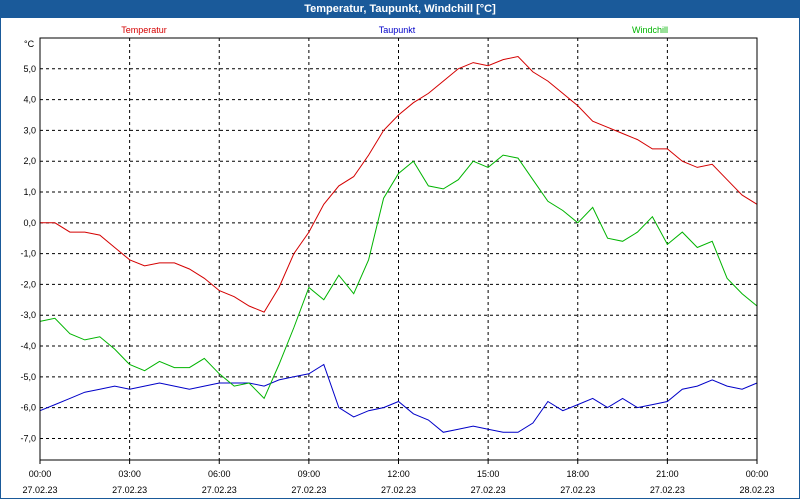  I want to click on y-tick-label: -6,0, so click(28, 408).